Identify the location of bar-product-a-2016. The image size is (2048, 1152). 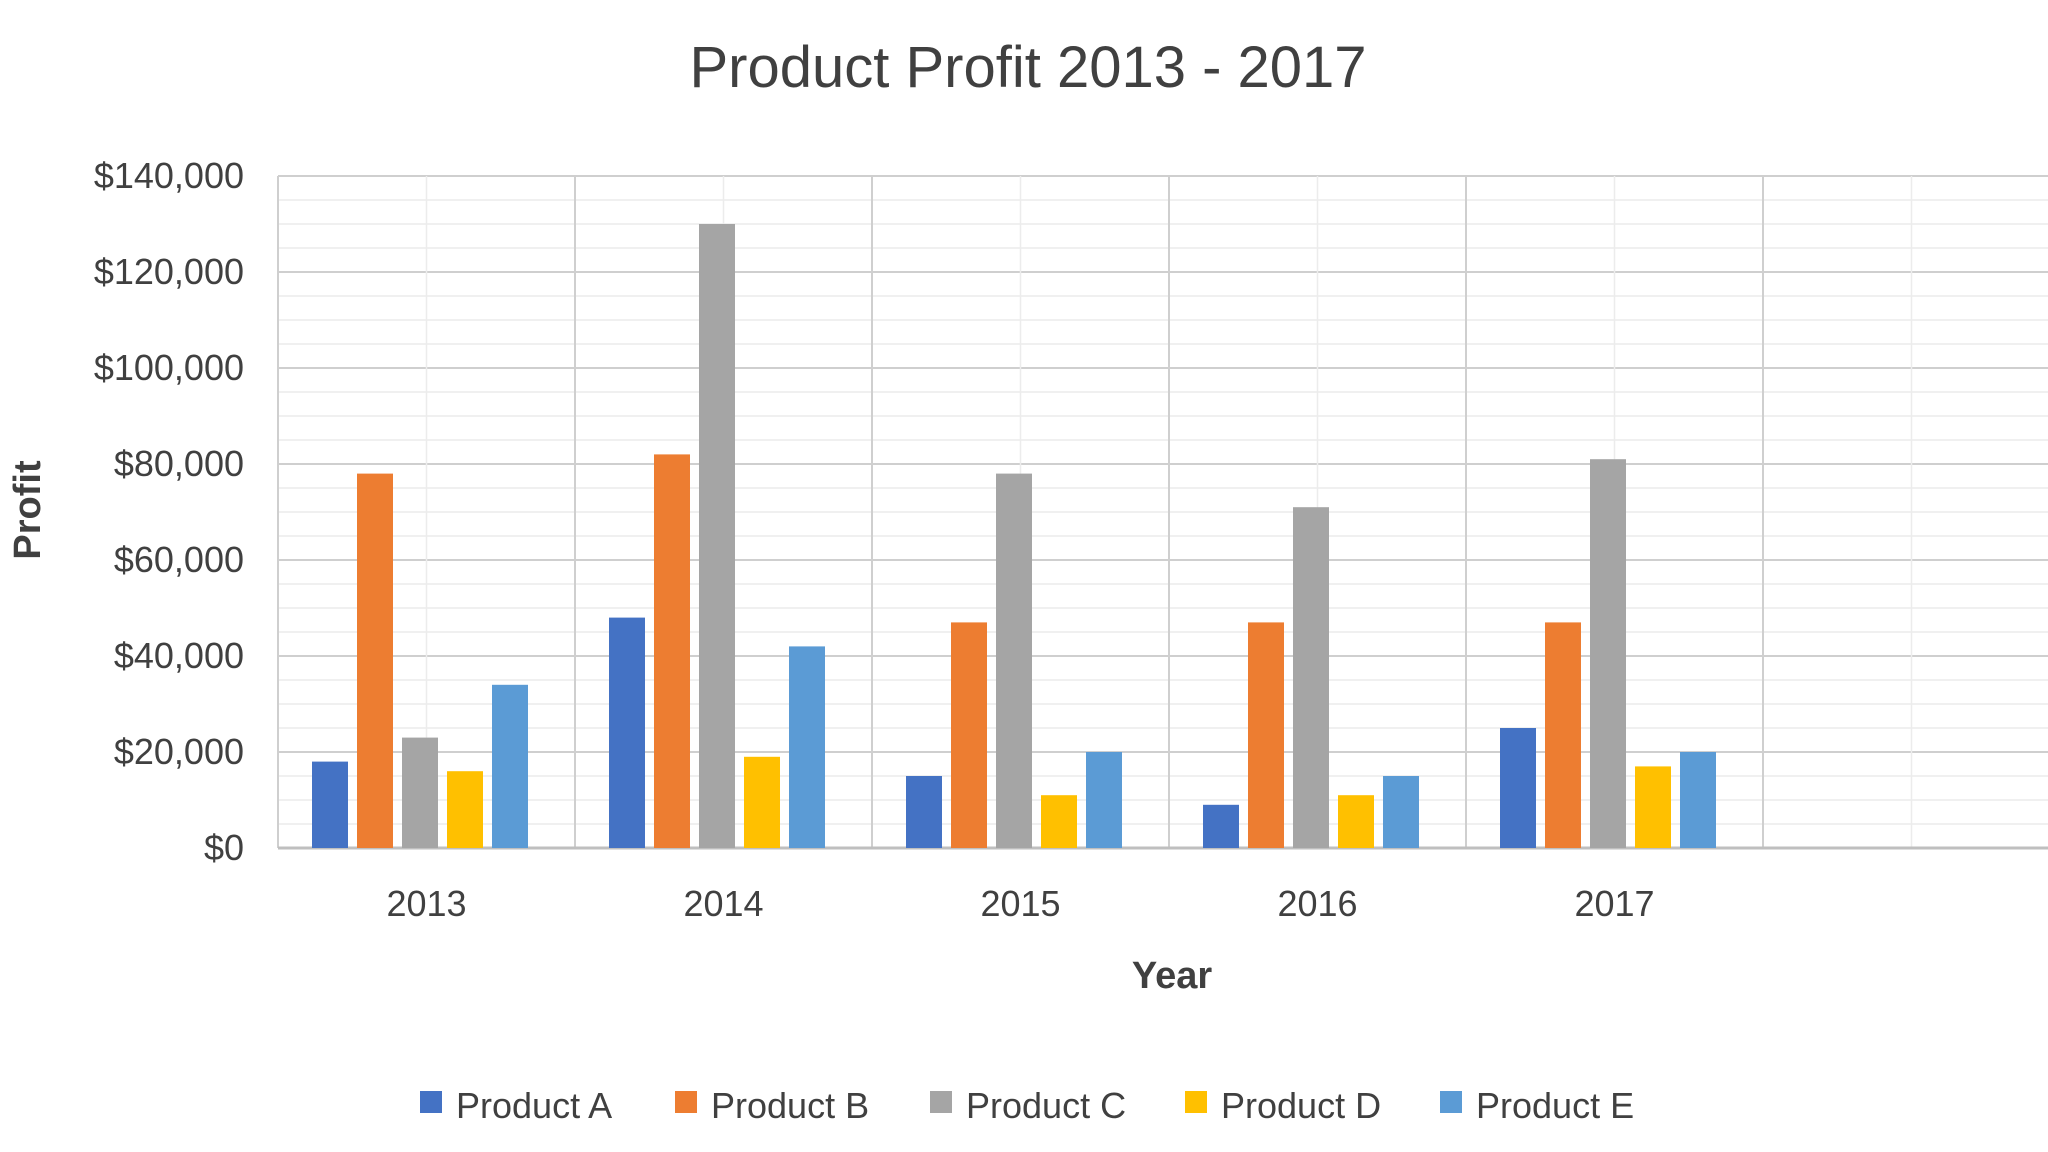
(1221, 826).